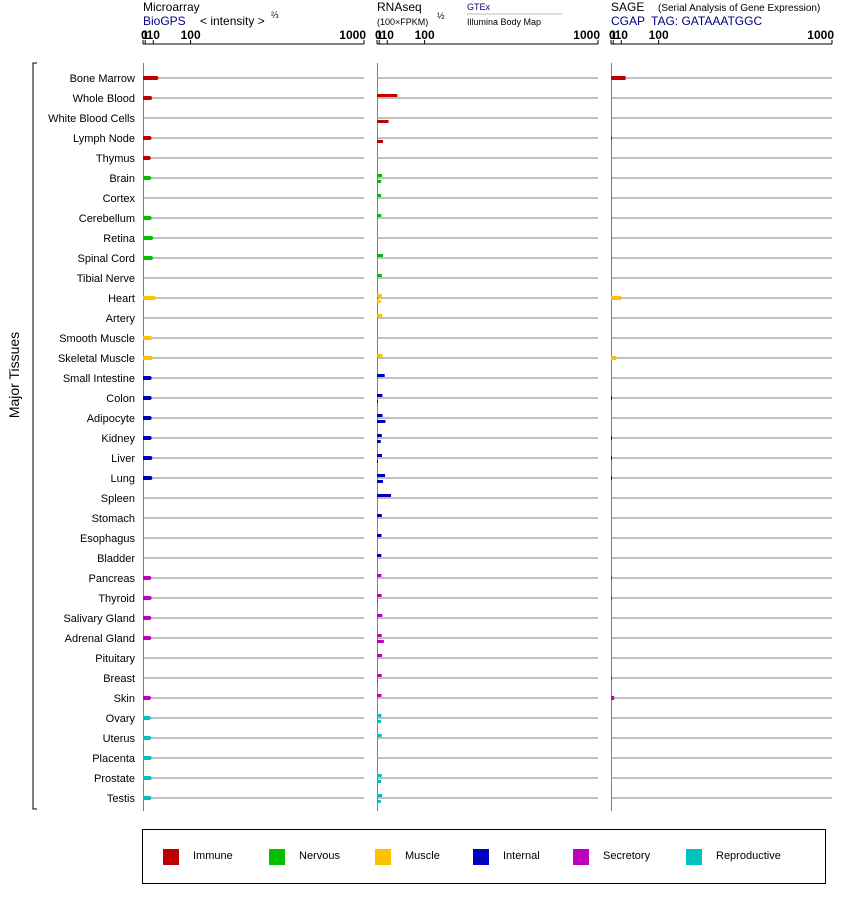 Image resolution: width=842 pixels, height=900 pixels. Describe the element at coordinates (14, 375) in the screenshot. I see `y-axis-label: Major Tissues` at that location.